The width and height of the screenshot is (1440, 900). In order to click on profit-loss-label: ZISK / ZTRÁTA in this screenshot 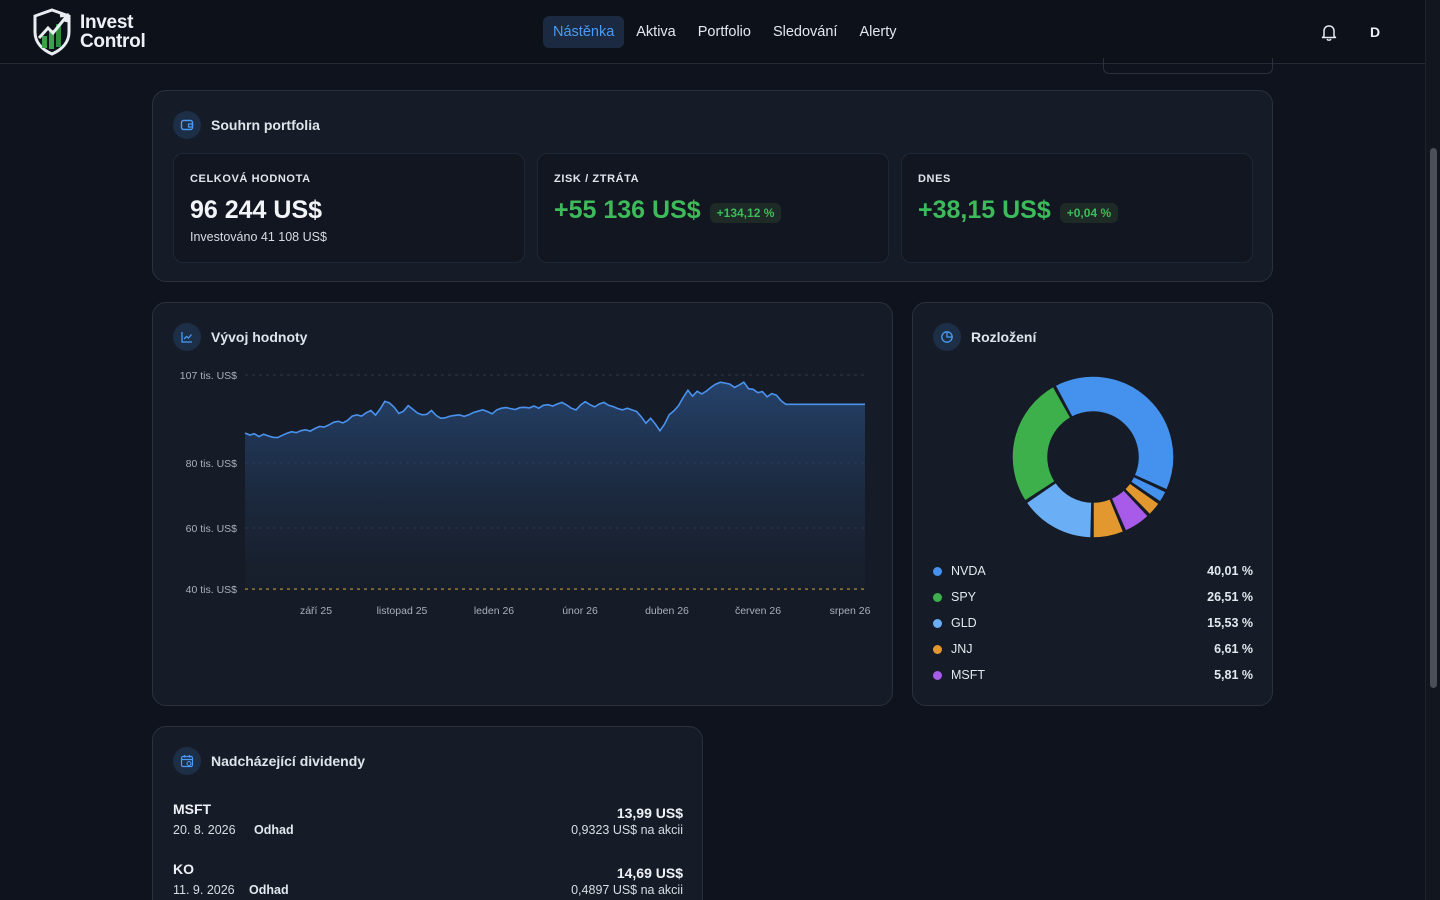, I will do `click(597, 179)`.